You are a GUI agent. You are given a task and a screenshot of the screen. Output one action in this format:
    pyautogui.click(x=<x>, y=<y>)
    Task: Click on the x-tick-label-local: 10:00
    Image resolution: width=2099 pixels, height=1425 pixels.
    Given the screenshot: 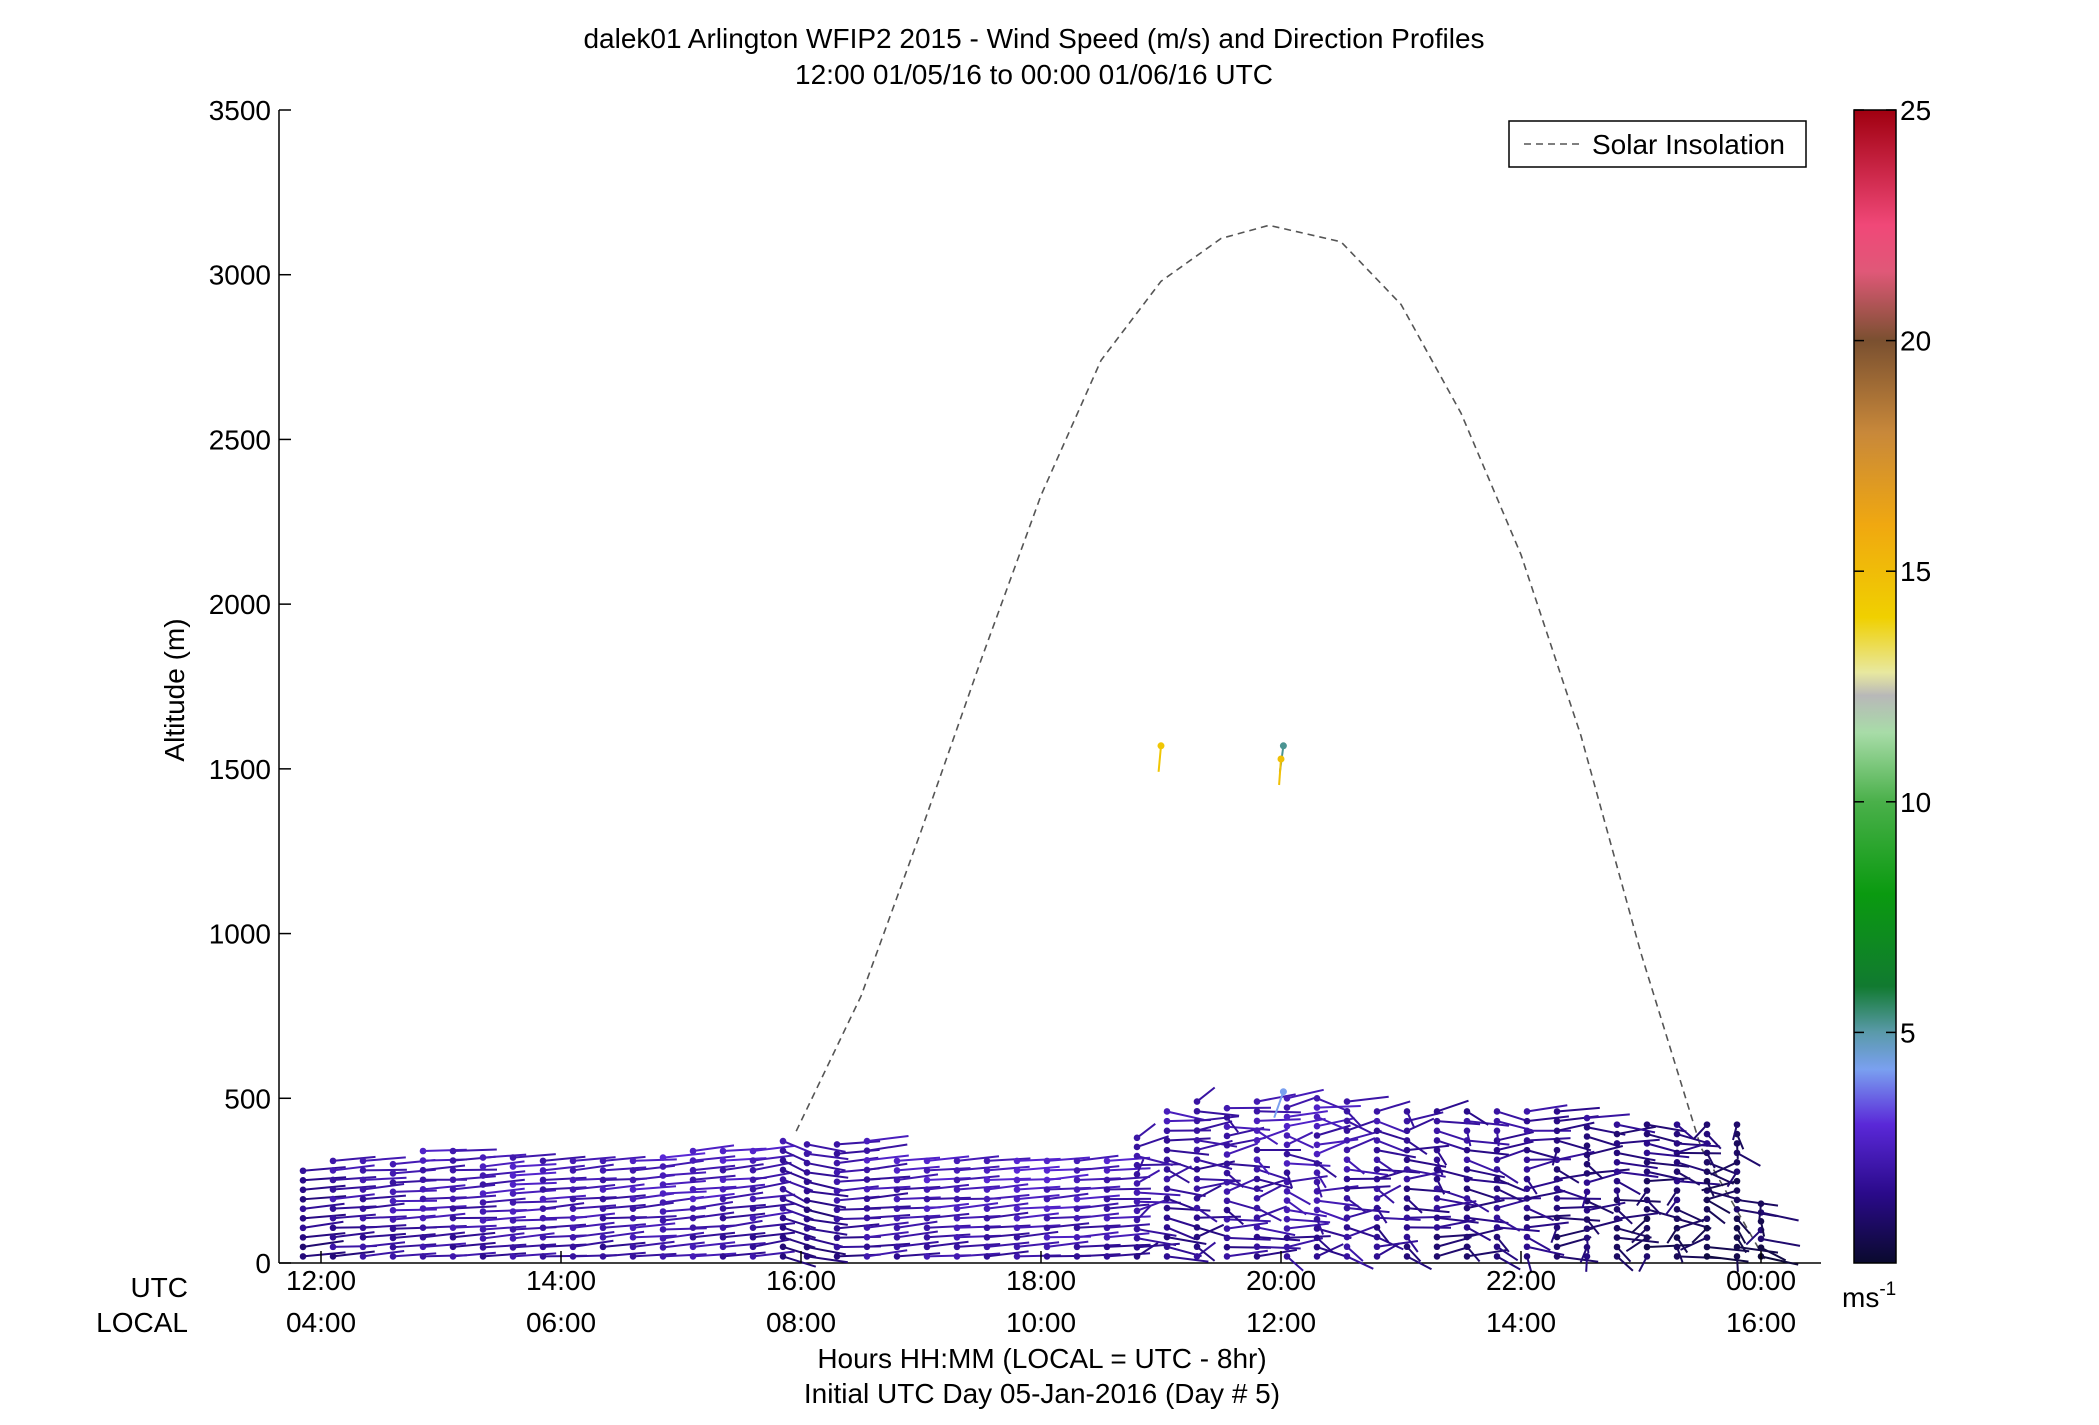 What is the action you would take?
    pyautogui.click(x=1041, y=1322)
    